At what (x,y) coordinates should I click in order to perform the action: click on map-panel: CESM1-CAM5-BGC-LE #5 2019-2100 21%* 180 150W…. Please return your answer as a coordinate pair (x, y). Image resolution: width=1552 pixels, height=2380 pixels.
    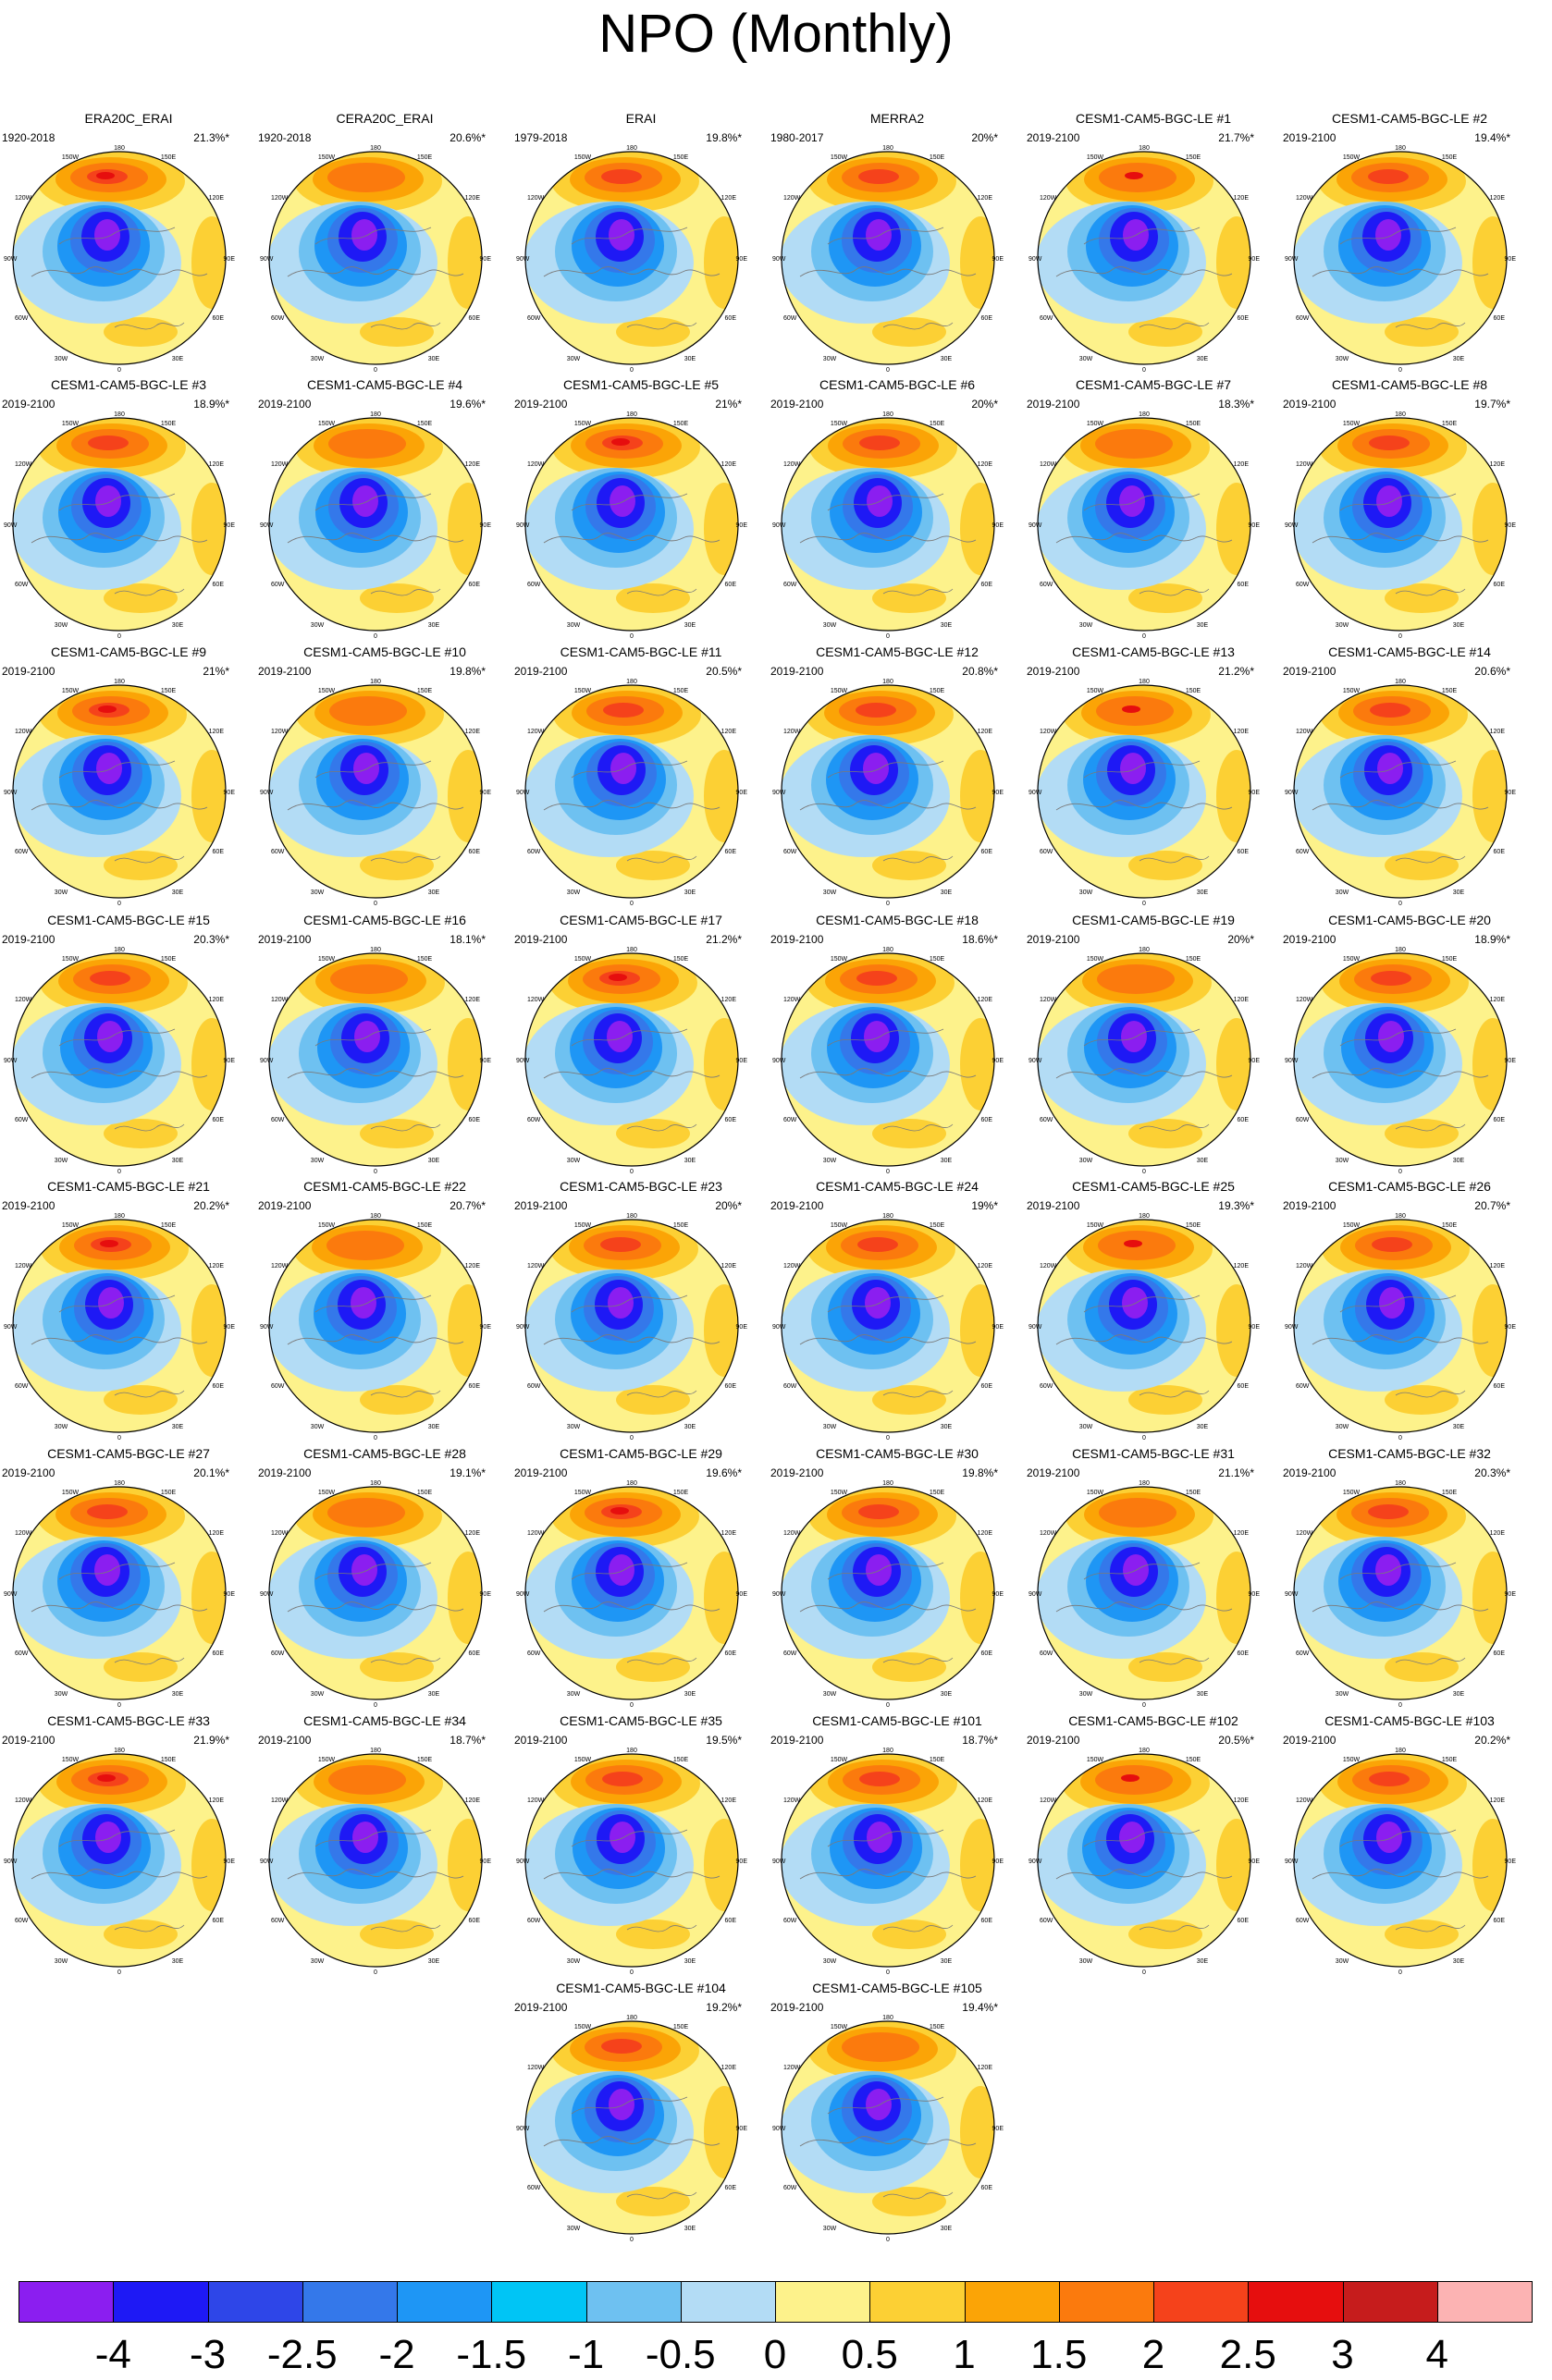
    Looking at the image, I should click on (641, 509).